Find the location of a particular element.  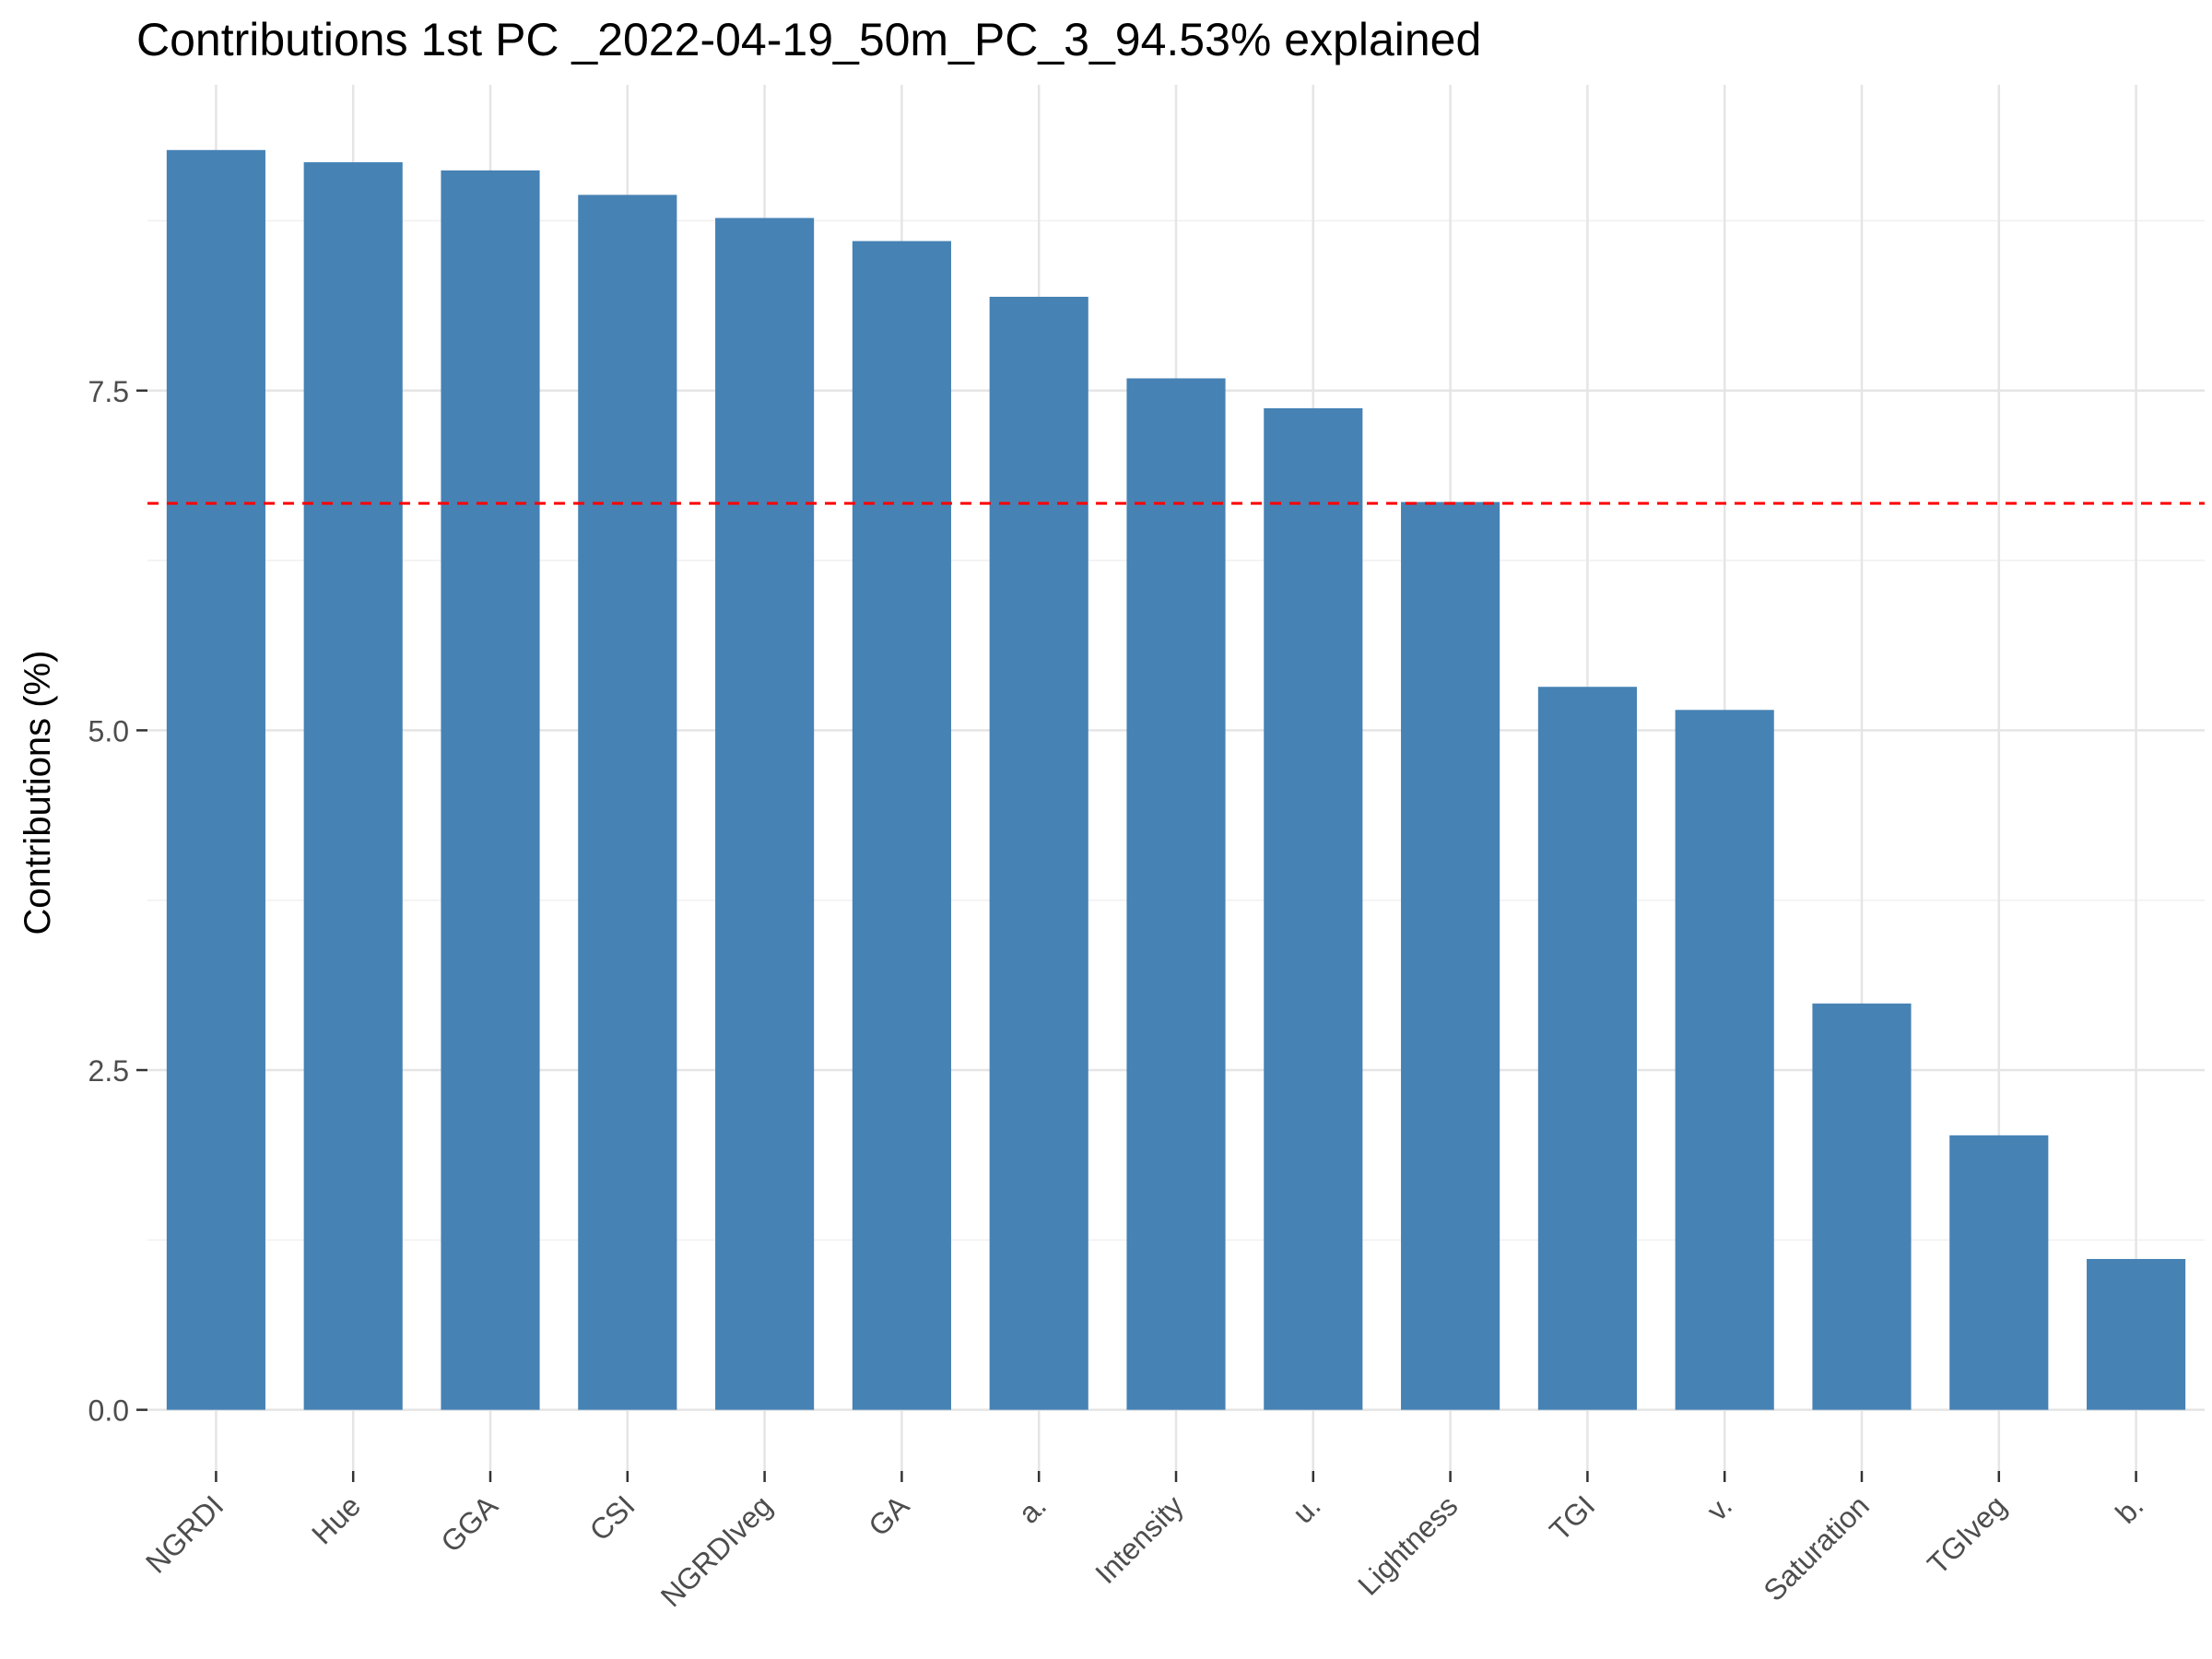

bar-ngrdiveg is located at coordinates (765, 814).